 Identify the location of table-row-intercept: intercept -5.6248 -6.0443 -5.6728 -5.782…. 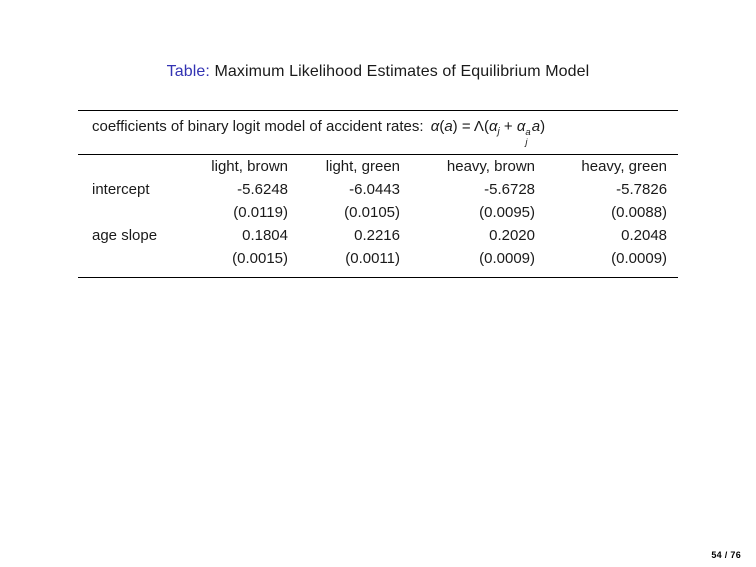
(378, 189).